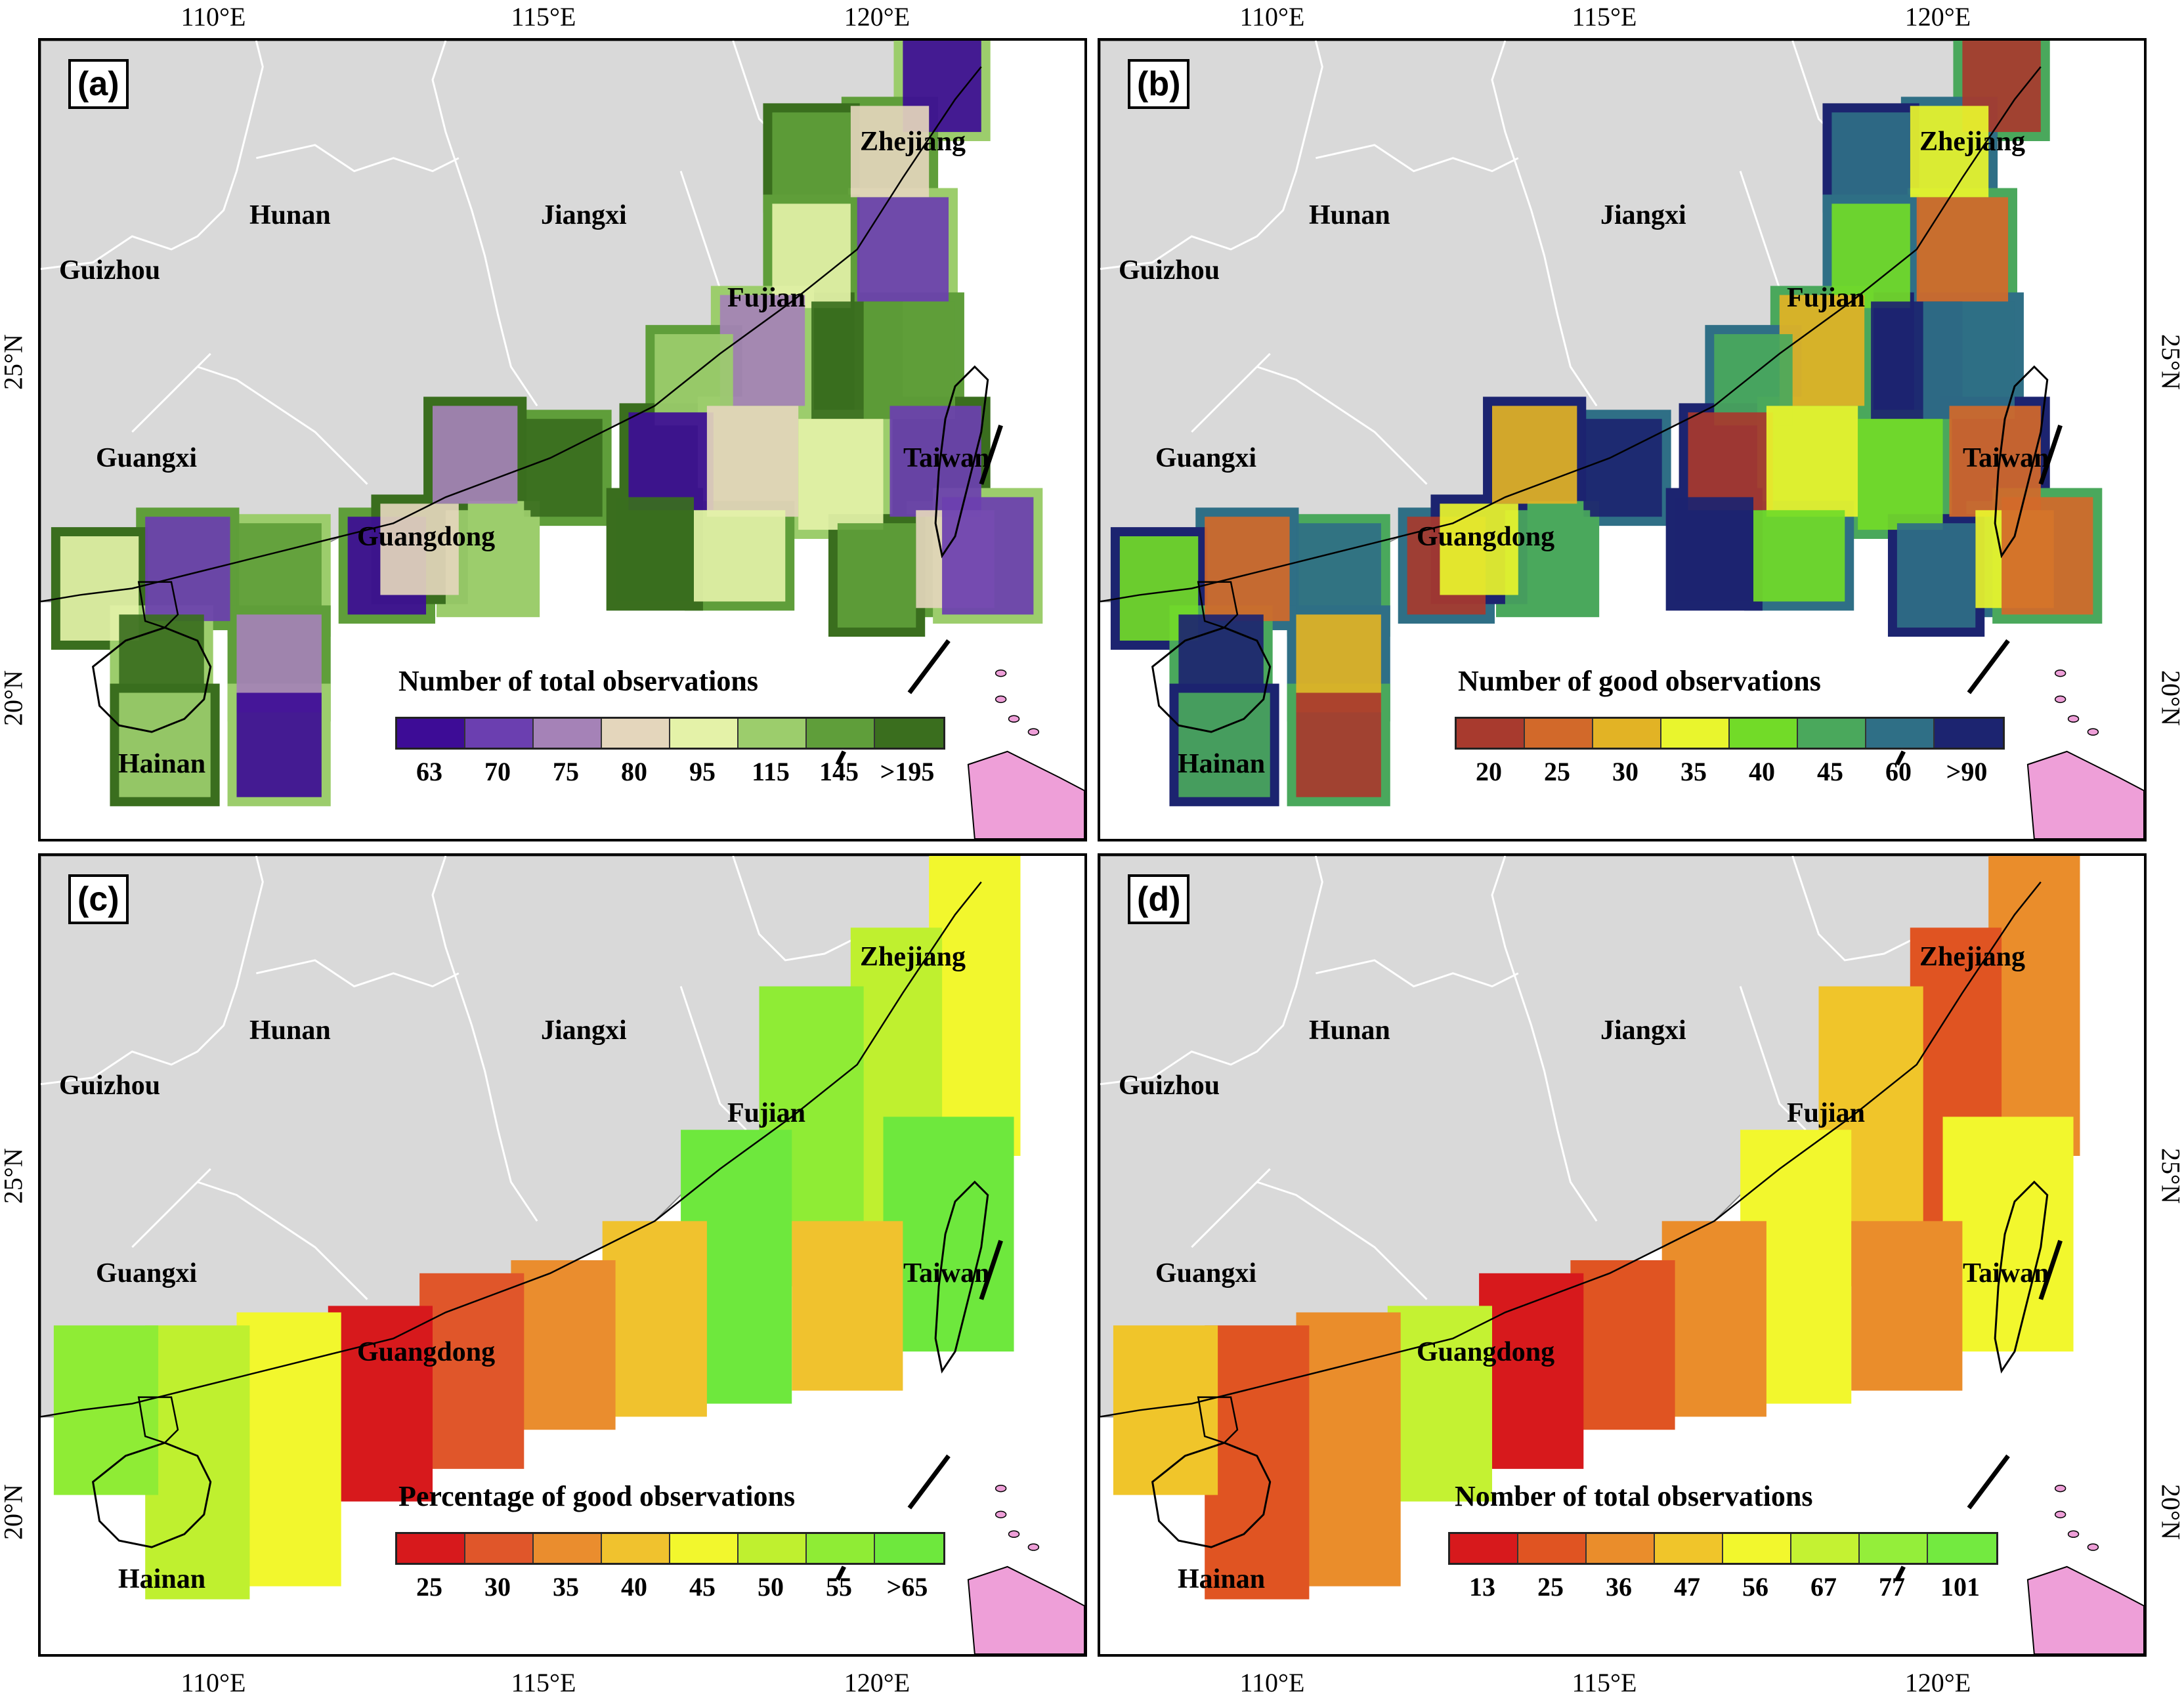 Image resolution: width=2184 pixels, height=1702 pixels. Describe the element at coordinates (877, 17) in the screenshot. I see `lon-label-top-120: 120°E` at that location.